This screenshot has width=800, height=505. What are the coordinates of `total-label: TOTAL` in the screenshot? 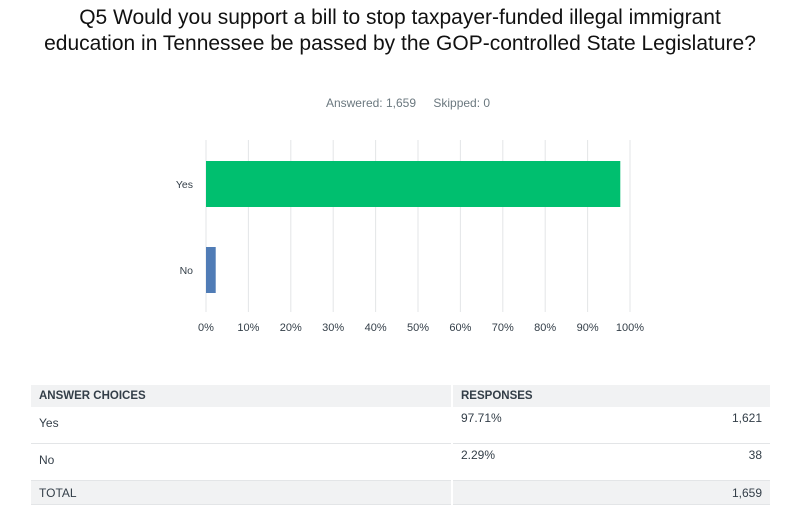 It's located at (241, 492).